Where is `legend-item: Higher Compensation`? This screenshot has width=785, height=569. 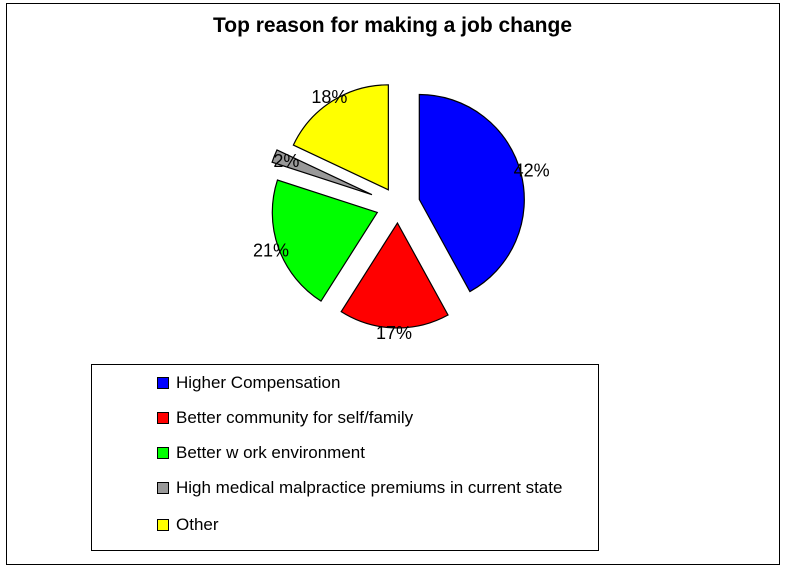
legend-item: Higher Compensation is located at coordinates (248, 383).